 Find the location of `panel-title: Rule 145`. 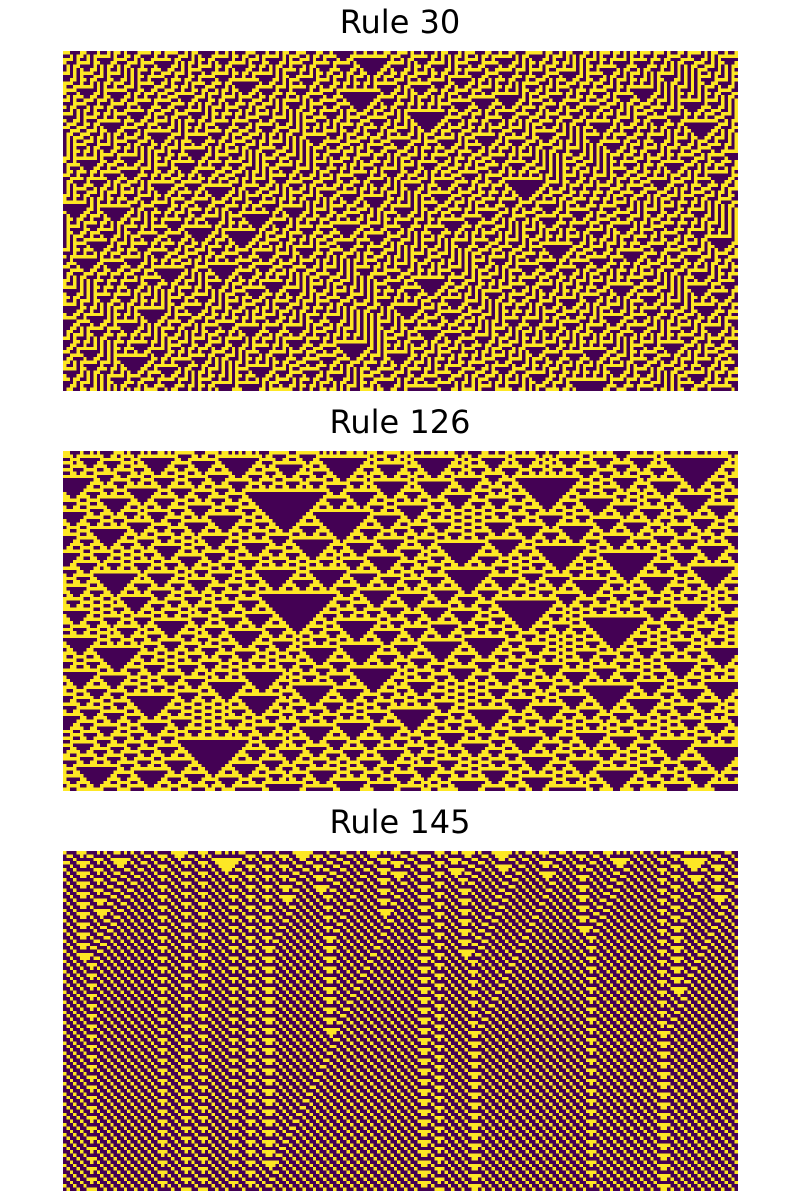

panel-title: Rule 145 is located at coordinates (400, 822).